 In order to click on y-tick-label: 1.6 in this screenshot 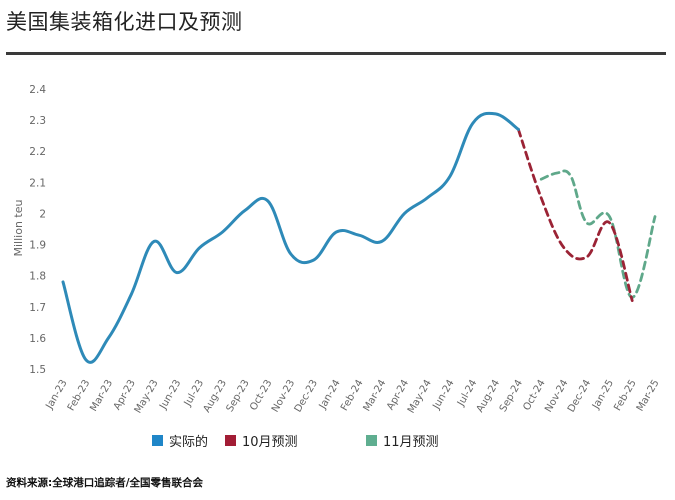, I will do `click(37, 339)`.